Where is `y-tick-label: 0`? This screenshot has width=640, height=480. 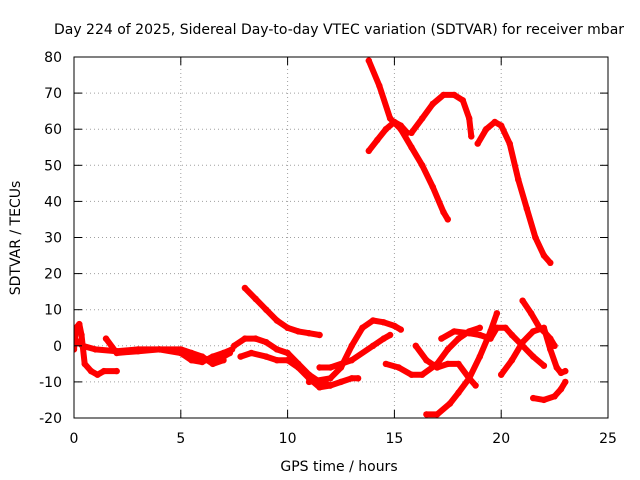 y-tick-label: 0 is located at coordinates (57, 347).